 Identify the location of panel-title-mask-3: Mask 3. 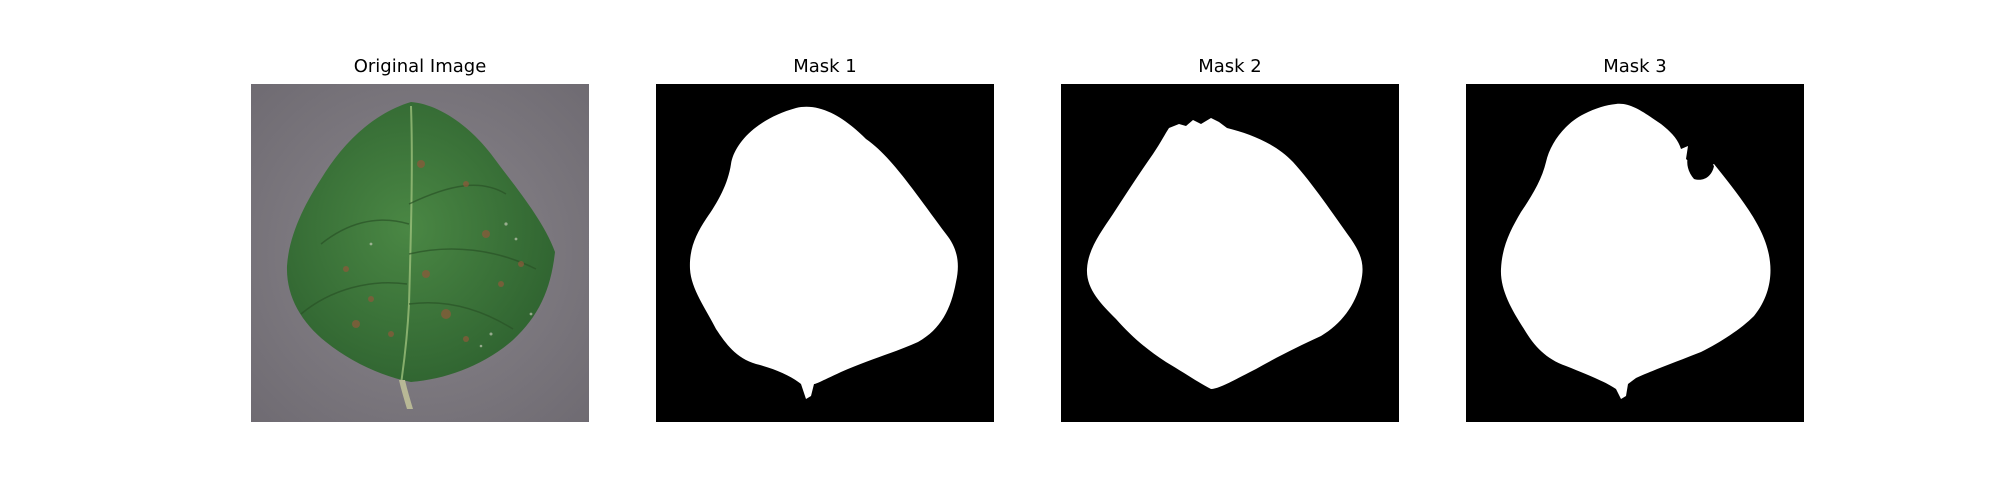
(1635, 66).